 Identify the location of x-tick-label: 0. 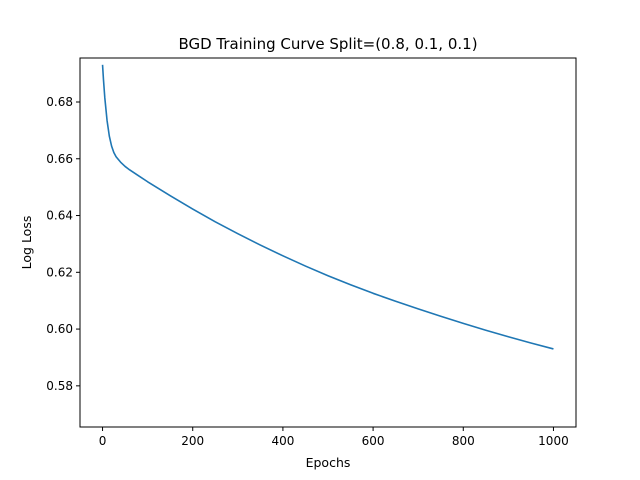
(103, 441).